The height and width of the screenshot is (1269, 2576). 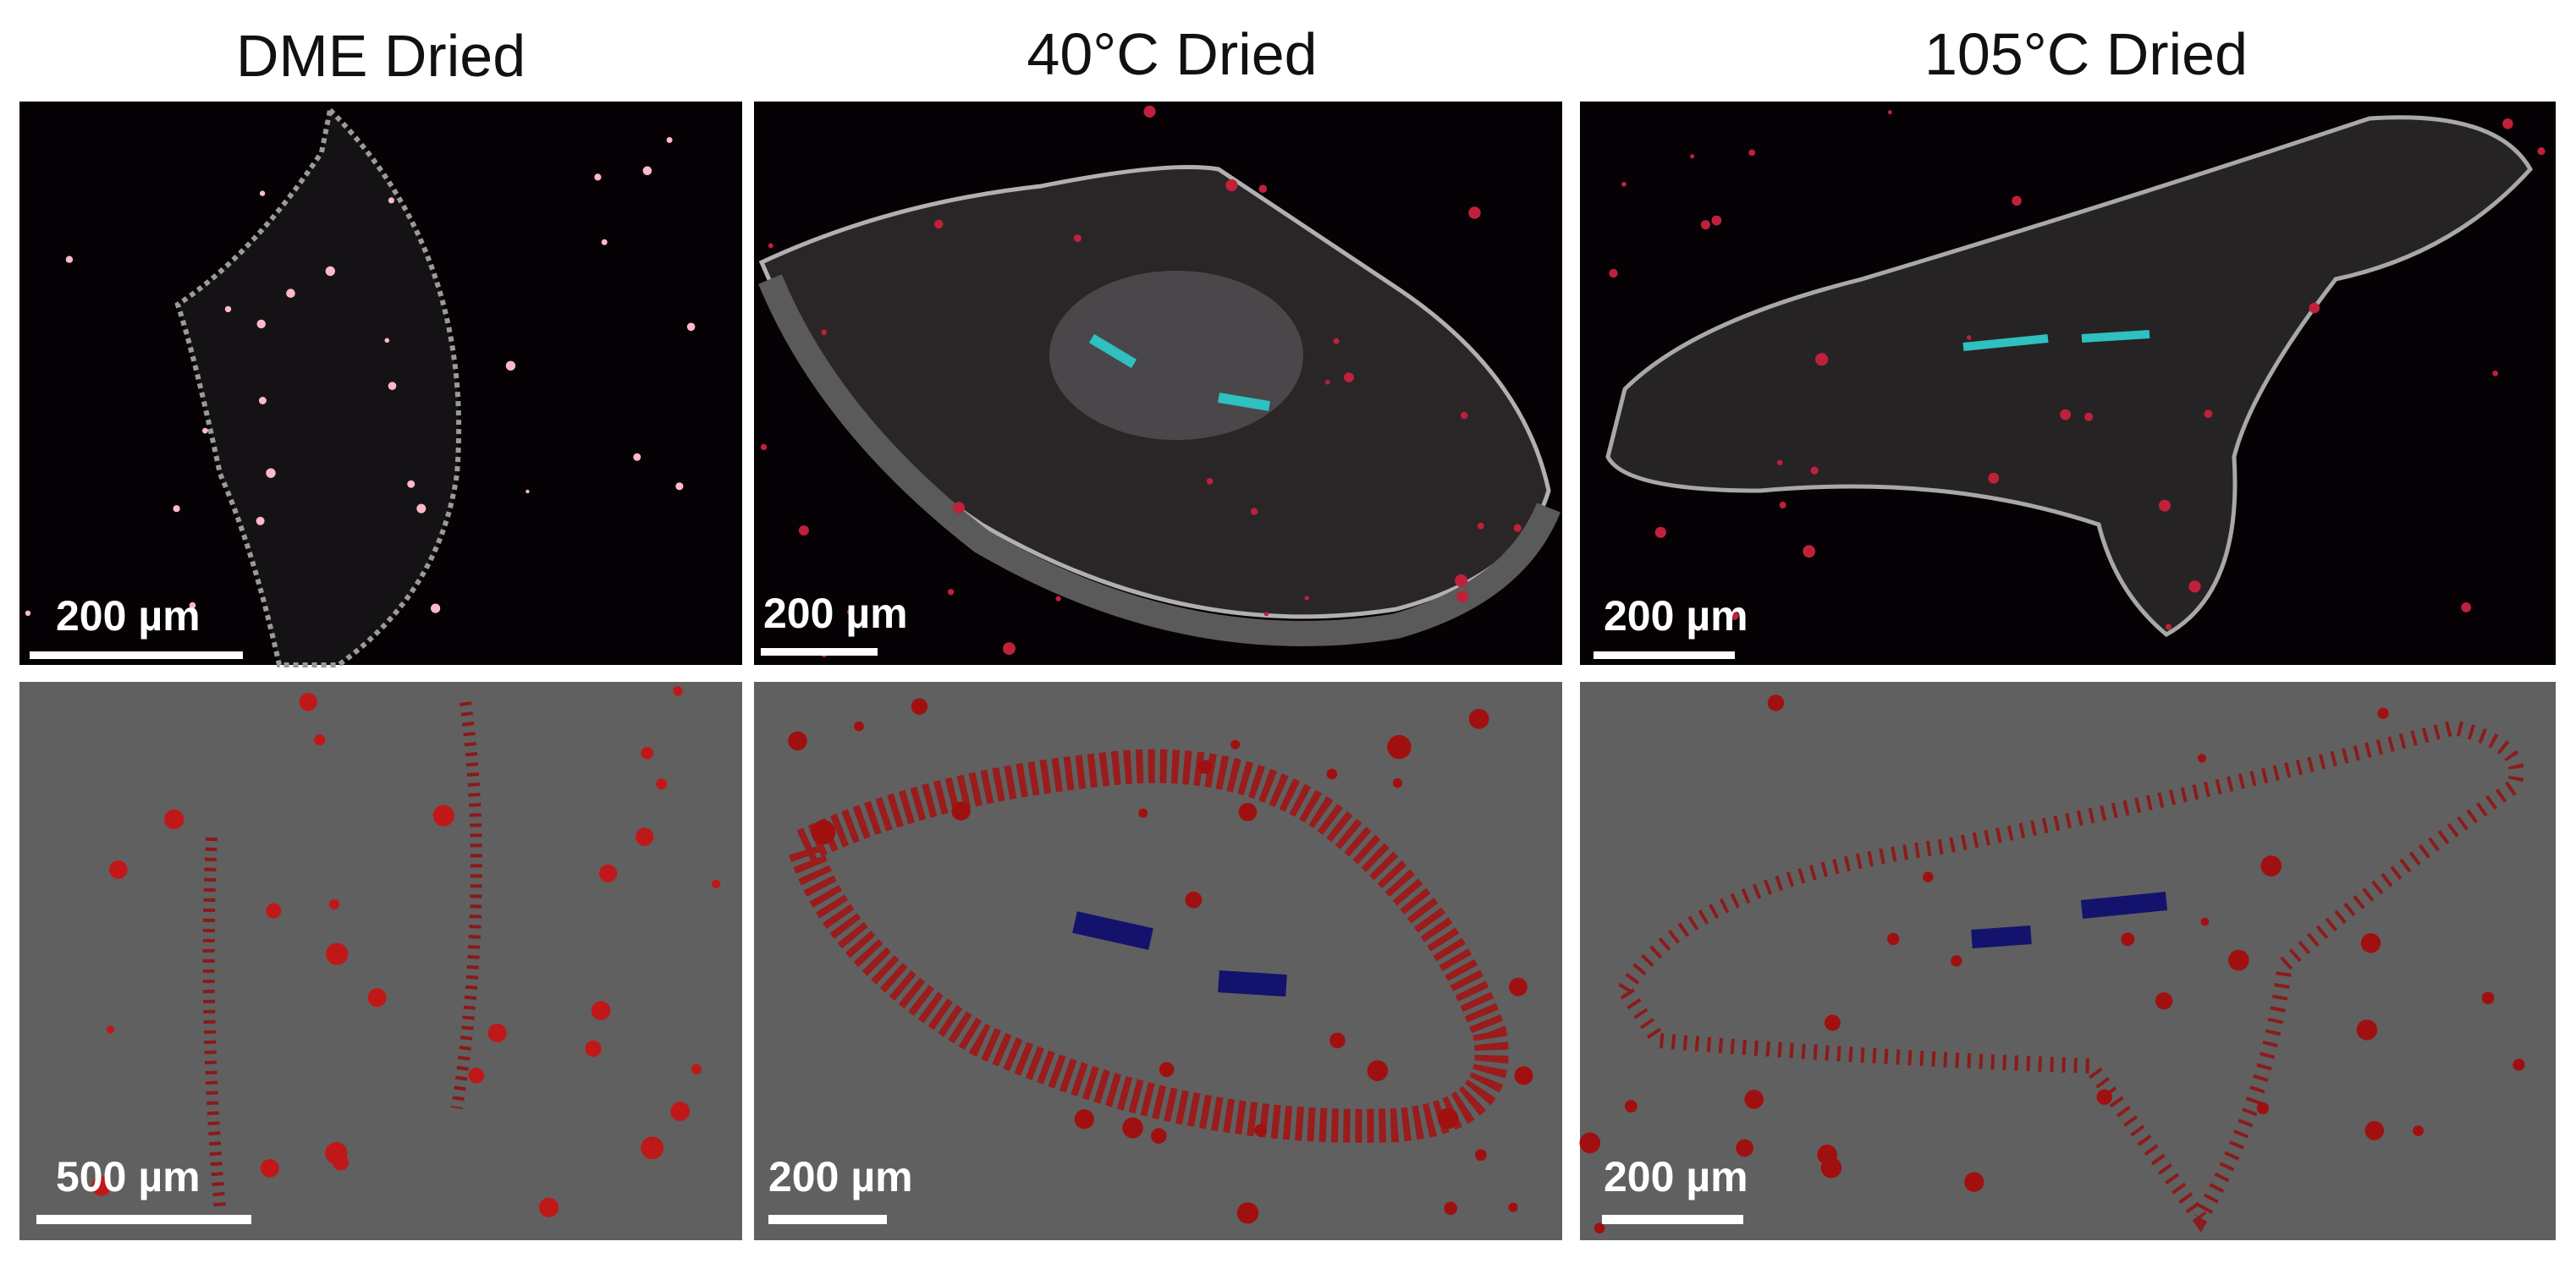 What do you see at coordinates (1158, 961) in the screenshot?
I see `spectral-map-panel` at bounding box center [1158, 961].